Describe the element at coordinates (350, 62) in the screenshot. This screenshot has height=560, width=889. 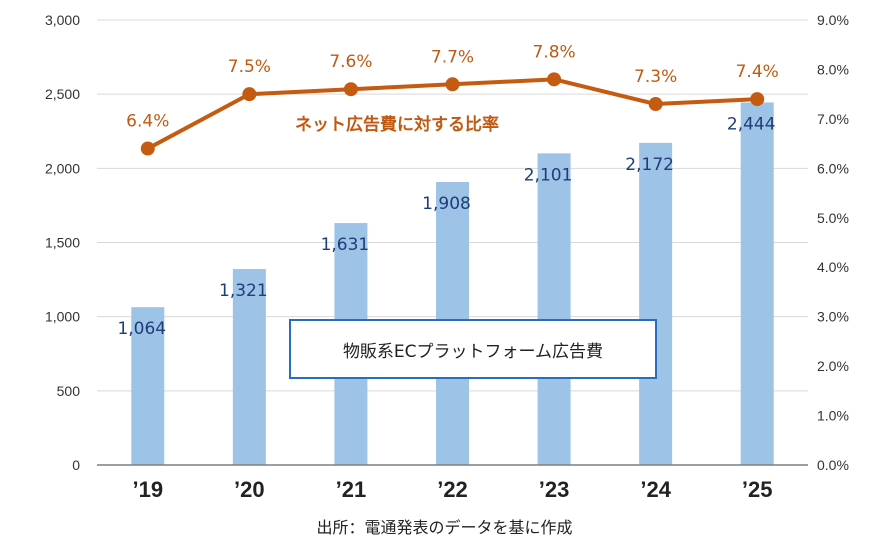
I see `line-data-label: 7.6%` at that location.